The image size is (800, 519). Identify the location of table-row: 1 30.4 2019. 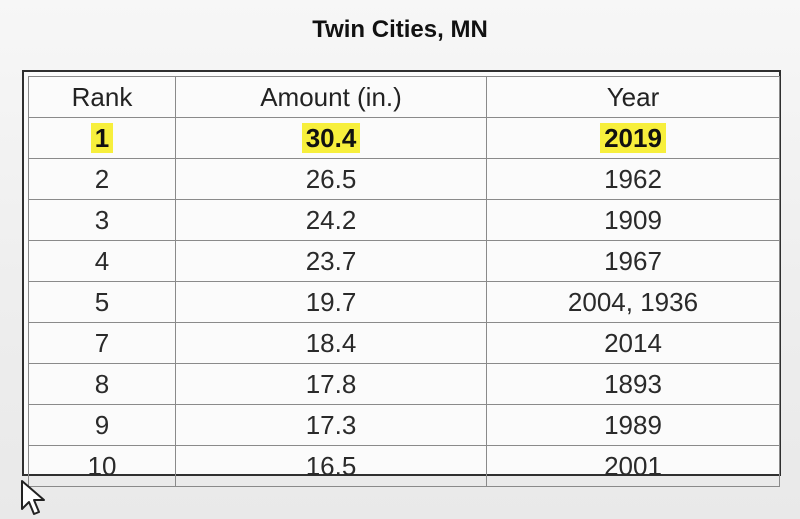
(404, 138).